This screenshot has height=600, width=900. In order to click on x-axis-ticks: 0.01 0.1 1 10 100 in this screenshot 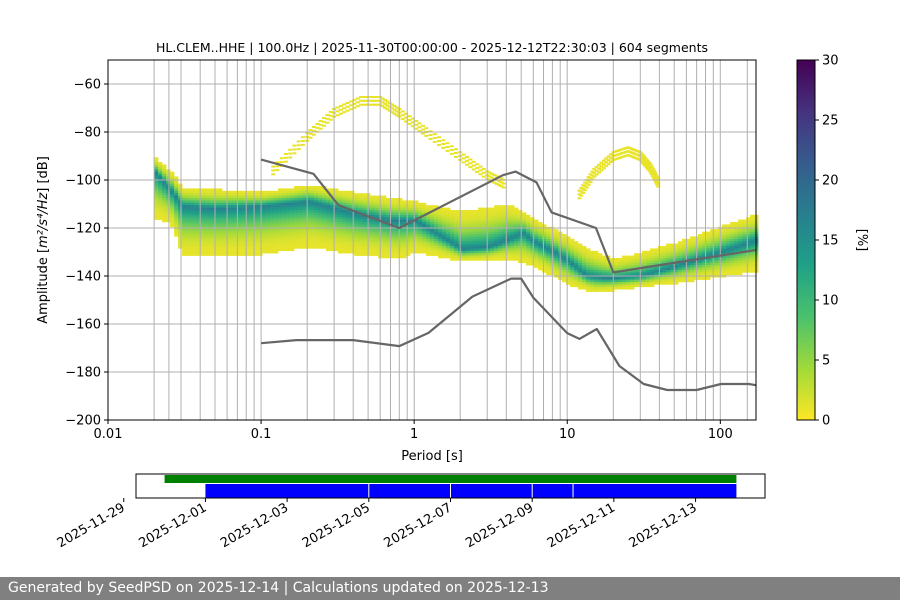, I will do `click(413, 431)`.